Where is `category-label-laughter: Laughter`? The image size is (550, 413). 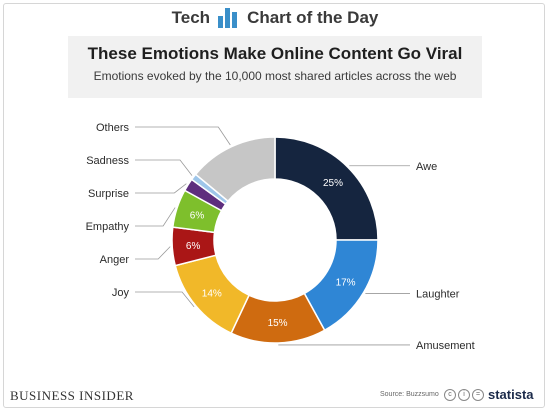 category-label-laughter: Laughter is located at coordinates (438, 294).